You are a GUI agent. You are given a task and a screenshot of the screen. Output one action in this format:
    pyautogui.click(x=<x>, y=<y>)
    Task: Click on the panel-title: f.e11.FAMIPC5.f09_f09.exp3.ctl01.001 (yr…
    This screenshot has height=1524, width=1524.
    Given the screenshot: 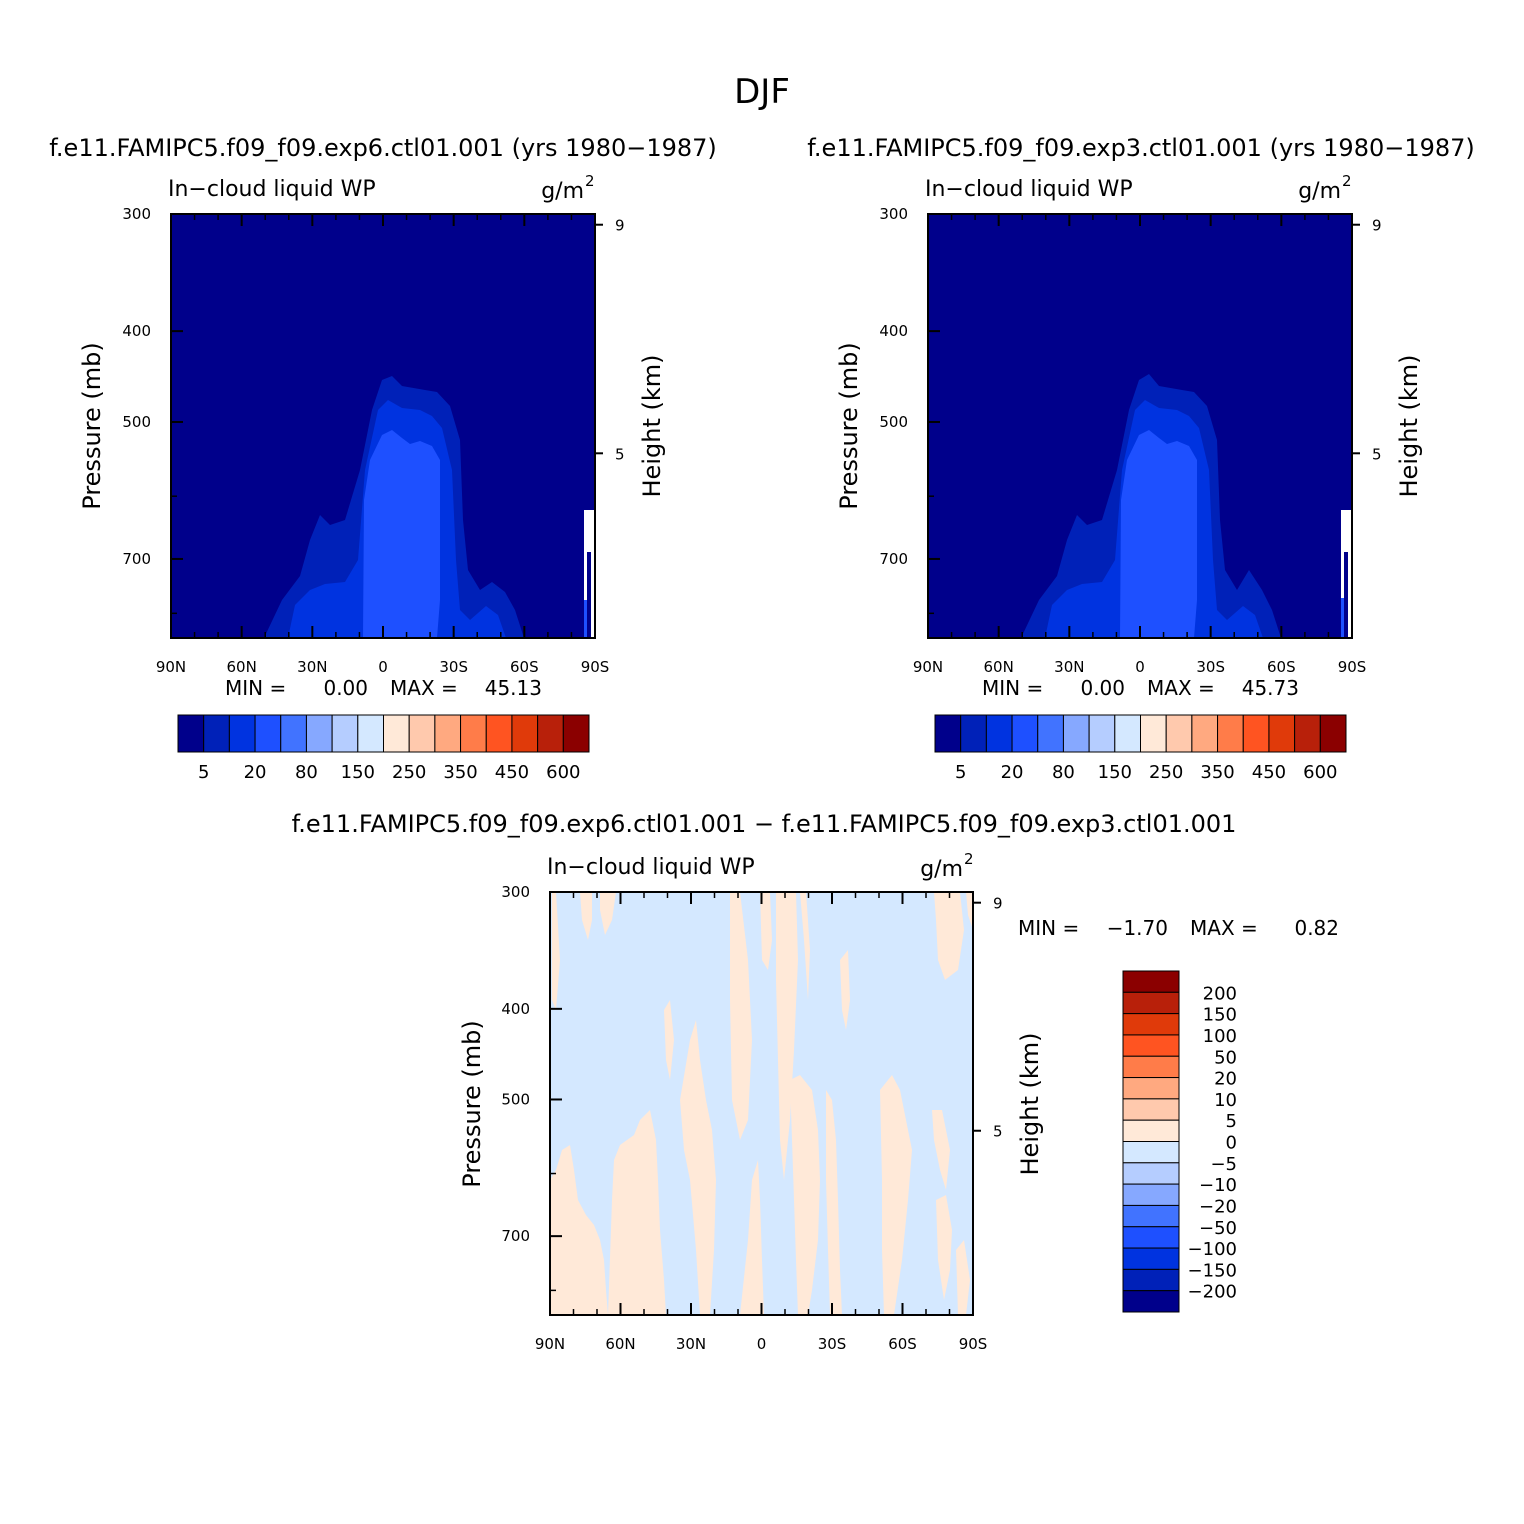 What is the action you would take?
    pyautogui.click(x=1141, y=148)
    